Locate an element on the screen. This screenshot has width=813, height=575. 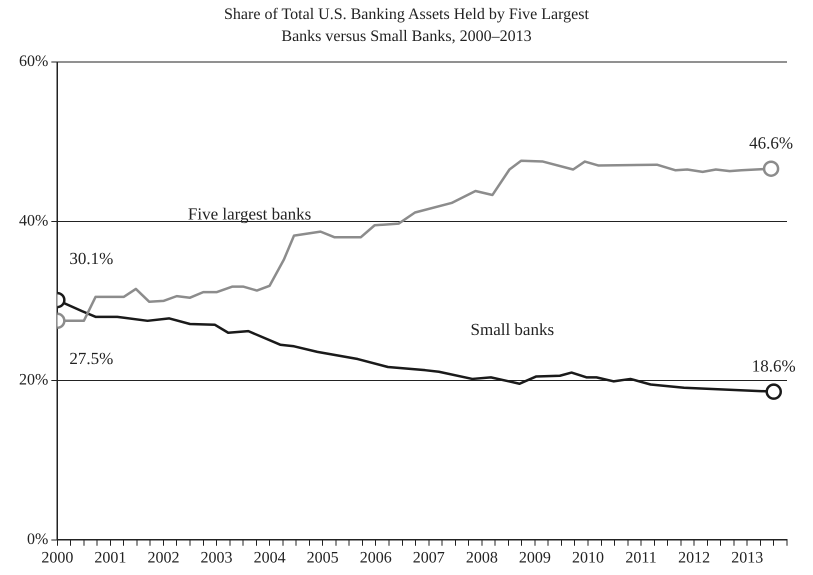
x-tick-label: 2010 is located at coordinates (588, 558).